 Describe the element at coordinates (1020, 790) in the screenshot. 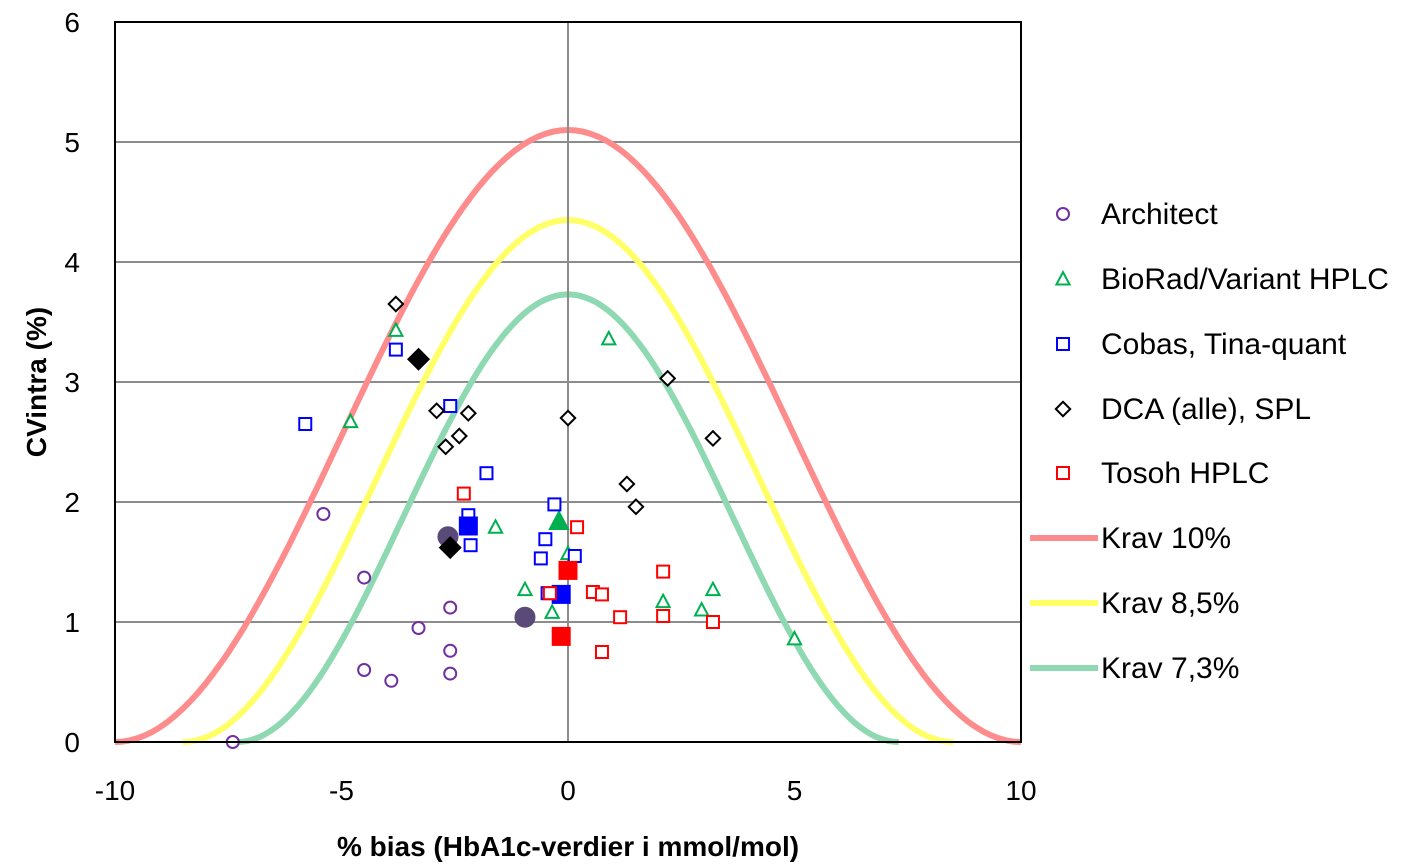

I see `x-tick-label: 10` at that location.